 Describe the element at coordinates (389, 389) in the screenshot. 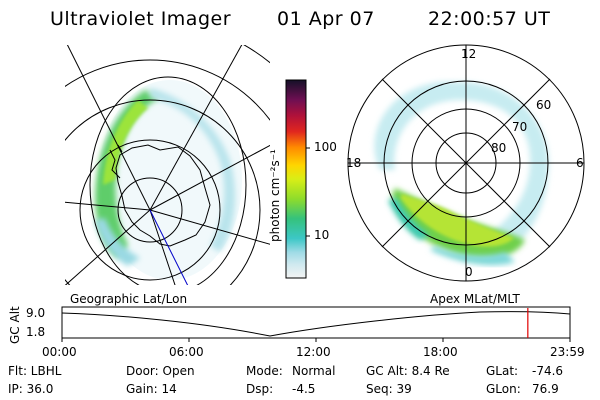

I see `seq-info: Seq: 39` at that location.